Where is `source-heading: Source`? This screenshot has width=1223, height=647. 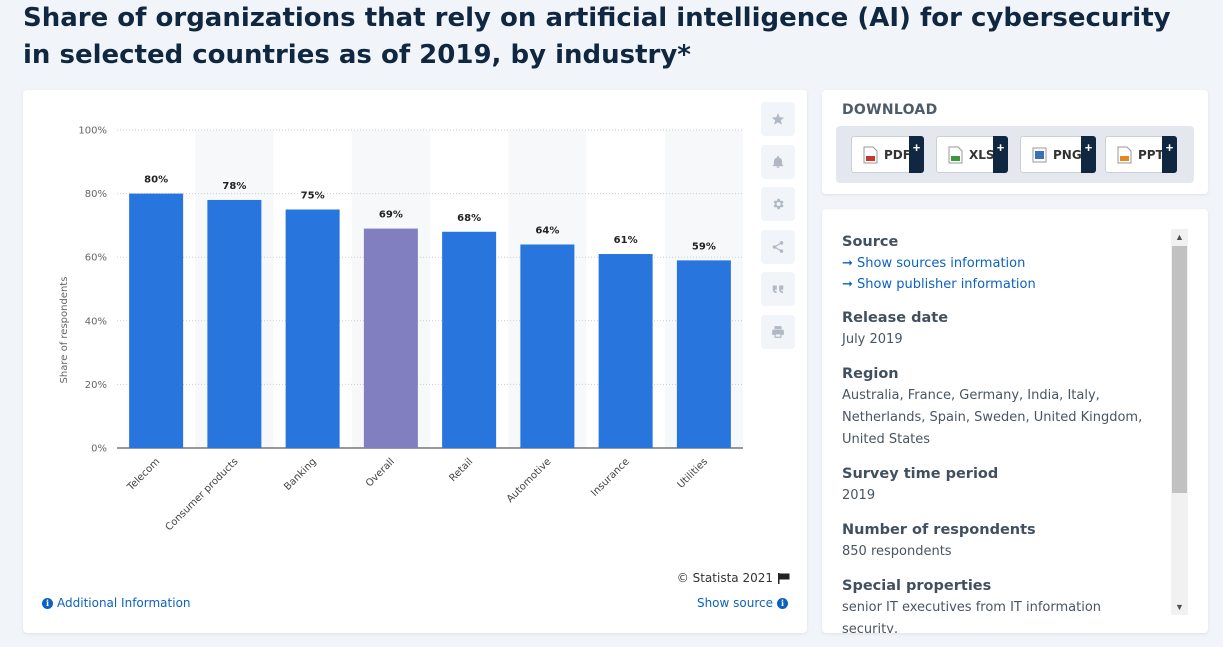 source-heading: Source is located at coordinates (870, 242).